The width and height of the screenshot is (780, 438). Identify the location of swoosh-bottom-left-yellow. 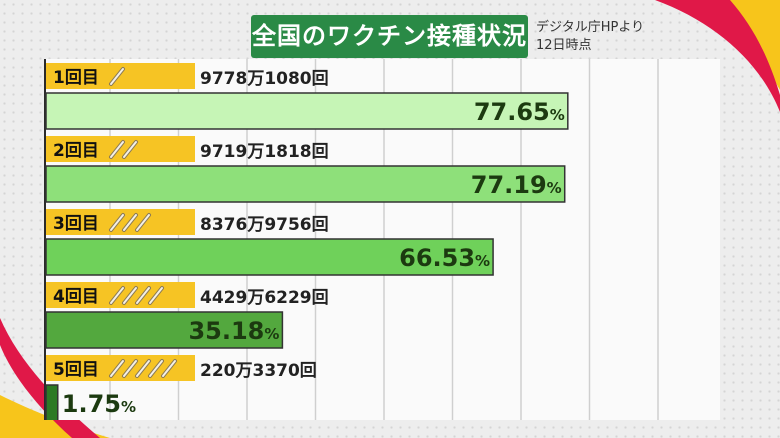
(55, 416).